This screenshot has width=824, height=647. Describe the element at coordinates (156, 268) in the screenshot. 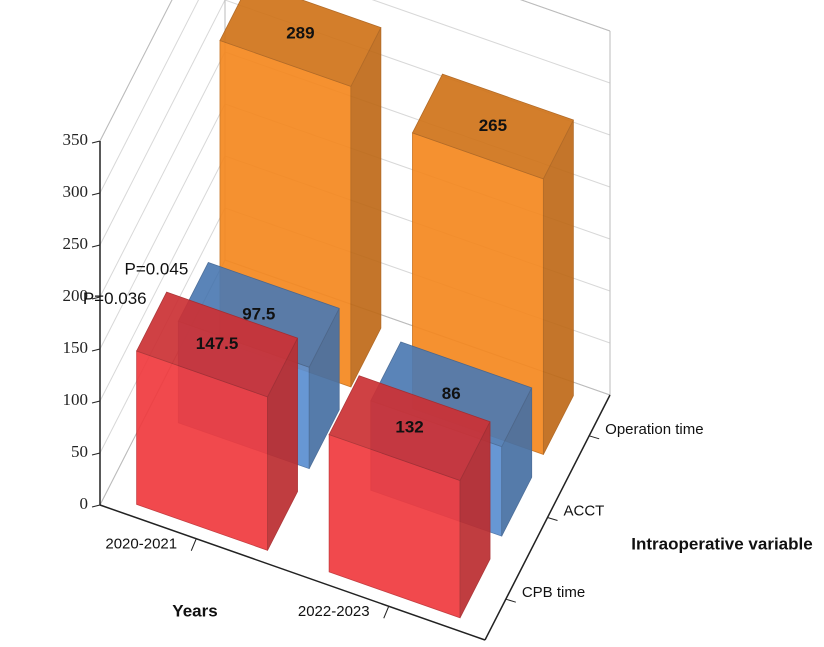

I see `annotation: P=0.045` at that location.